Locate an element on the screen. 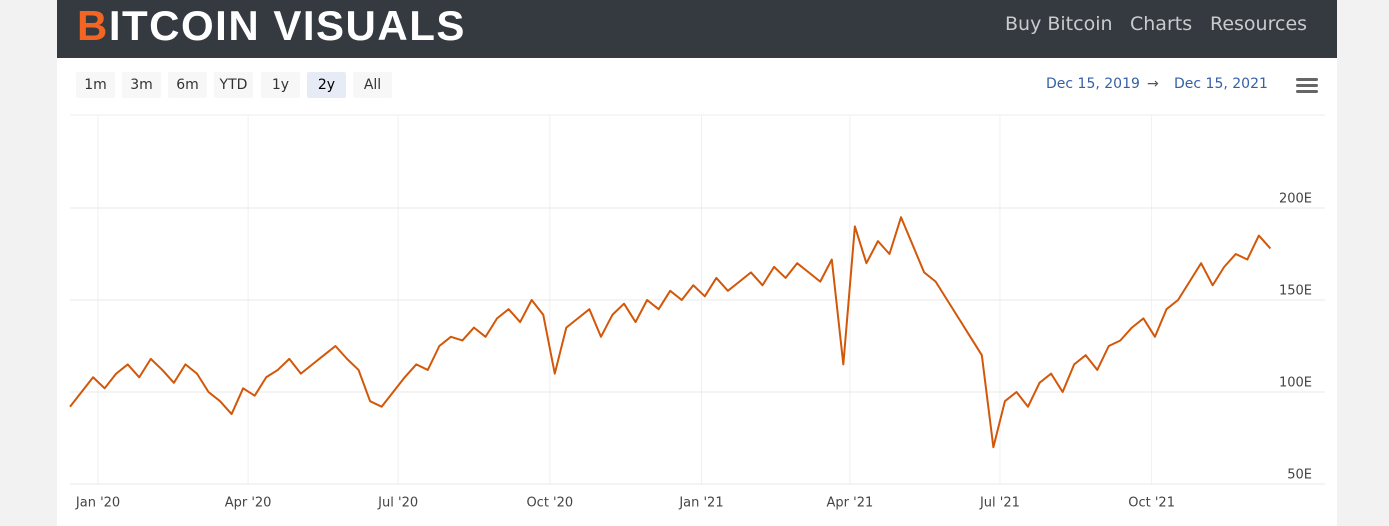  y-tick-label: 100E is located at coordinates (1295, 383).